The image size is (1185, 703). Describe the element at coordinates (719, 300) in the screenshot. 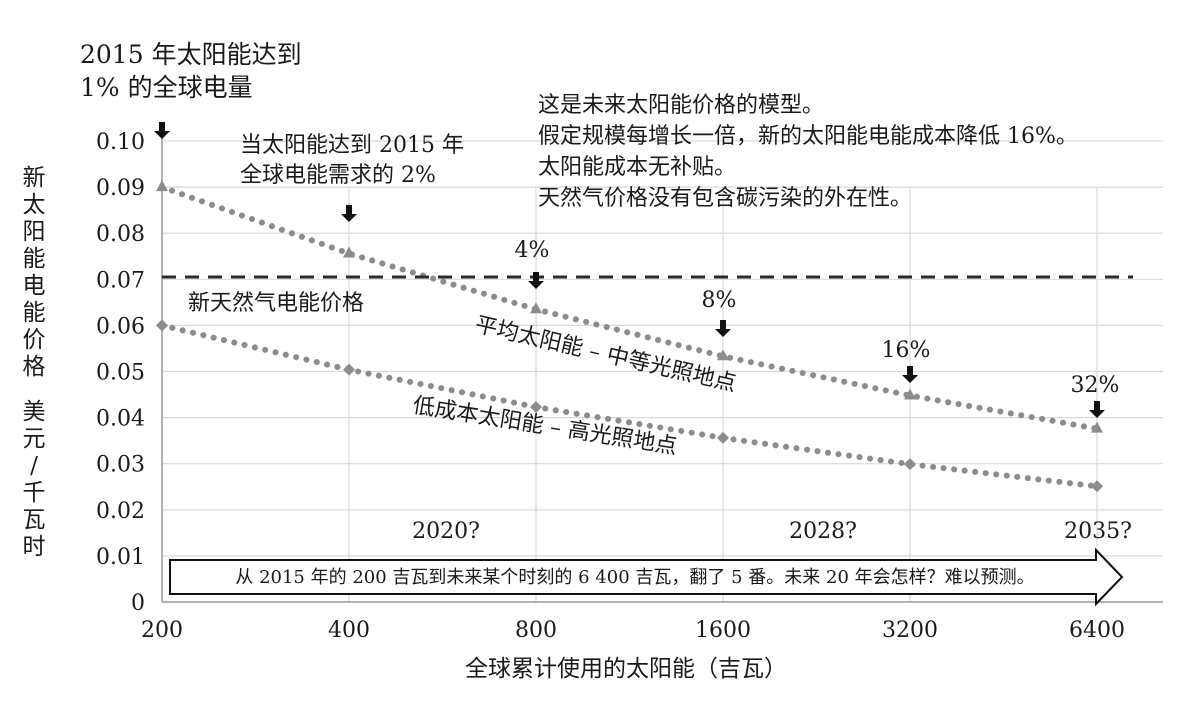

I see `percent-label: 8%` at that location.